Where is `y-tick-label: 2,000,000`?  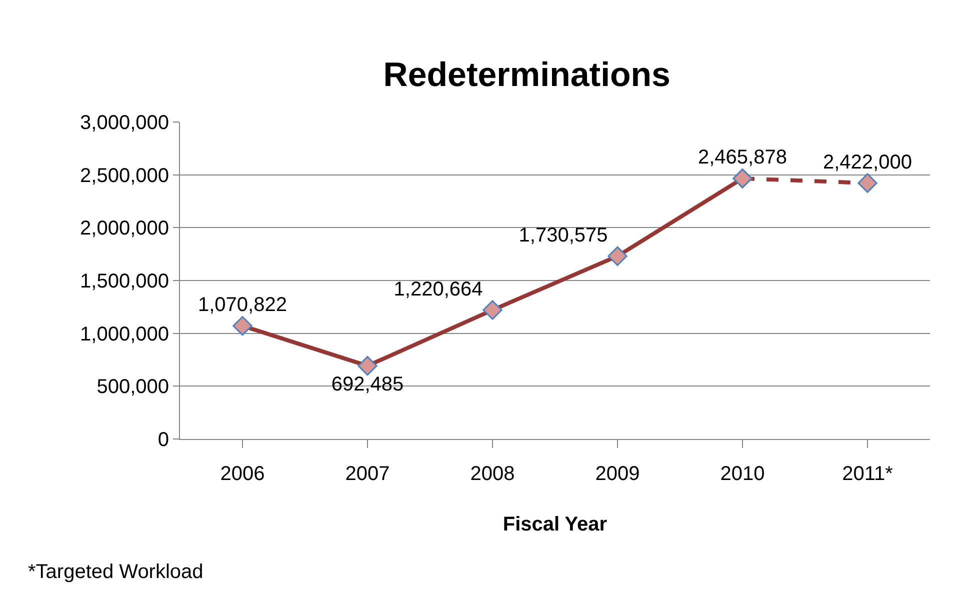
y-tick-label: 2,000,000 is located at coordinates (124, 229).